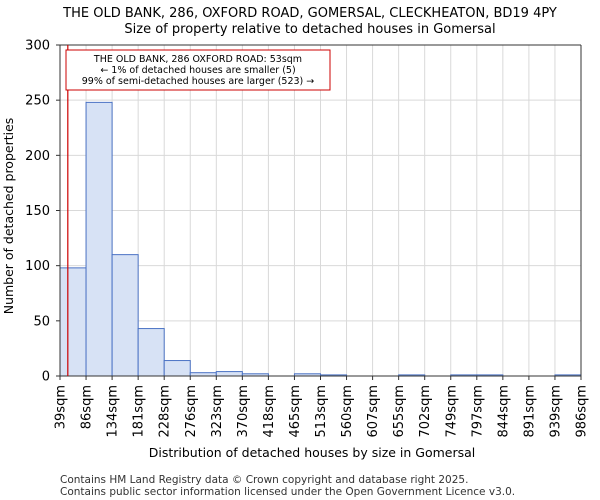  Describe the element at coordinates (37, 46) in the screenshot. I see `y-tick-label: 300` at that location.